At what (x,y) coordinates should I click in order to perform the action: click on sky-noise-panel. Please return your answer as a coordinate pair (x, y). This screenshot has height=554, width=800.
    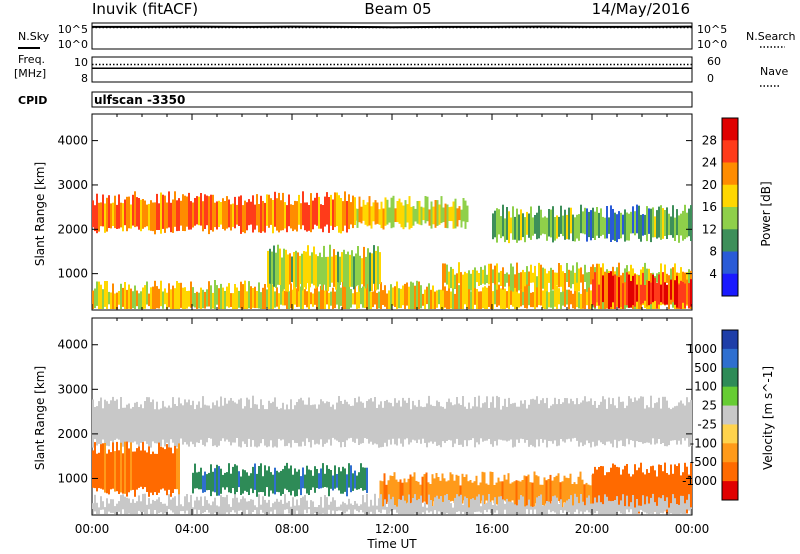
    Looking at the image, I should click on (392, 36).